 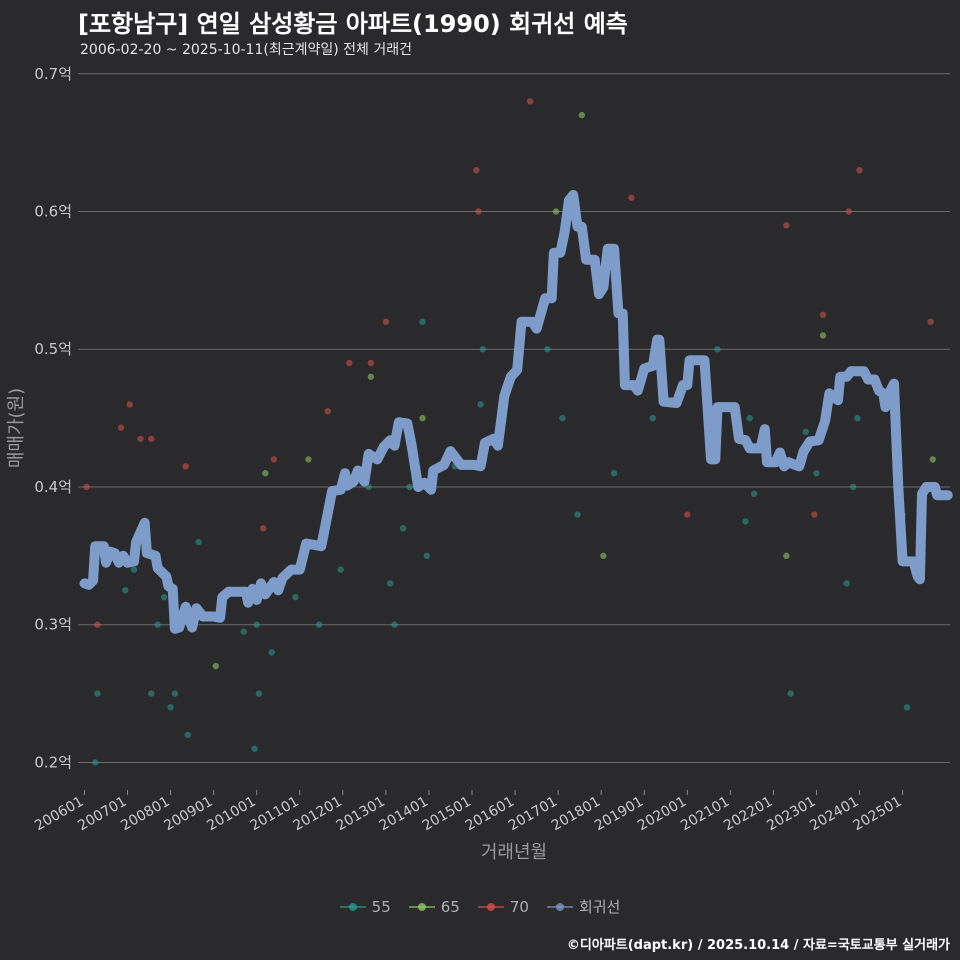 I want to click on x-tick-label: 201801, so click(x=576, y=814).